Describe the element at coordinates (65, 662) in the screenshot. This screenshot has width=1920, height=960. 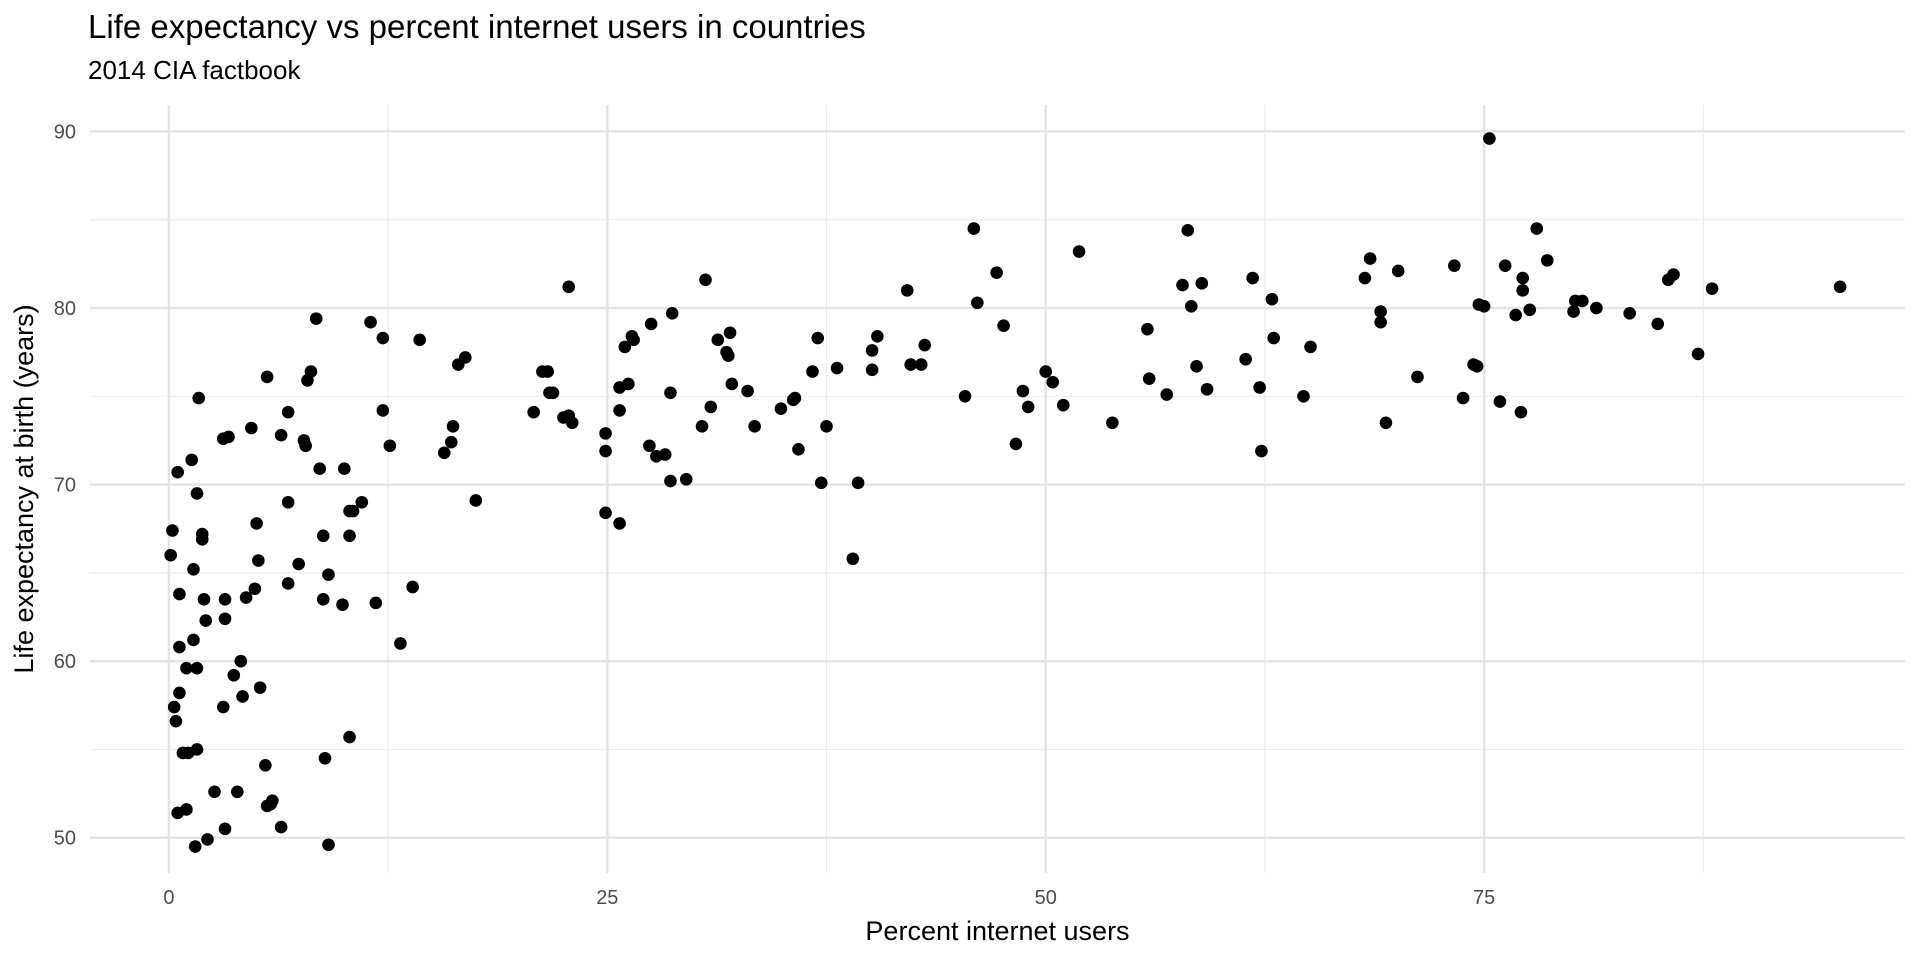
I see `y-tick-label: 60` at that location.